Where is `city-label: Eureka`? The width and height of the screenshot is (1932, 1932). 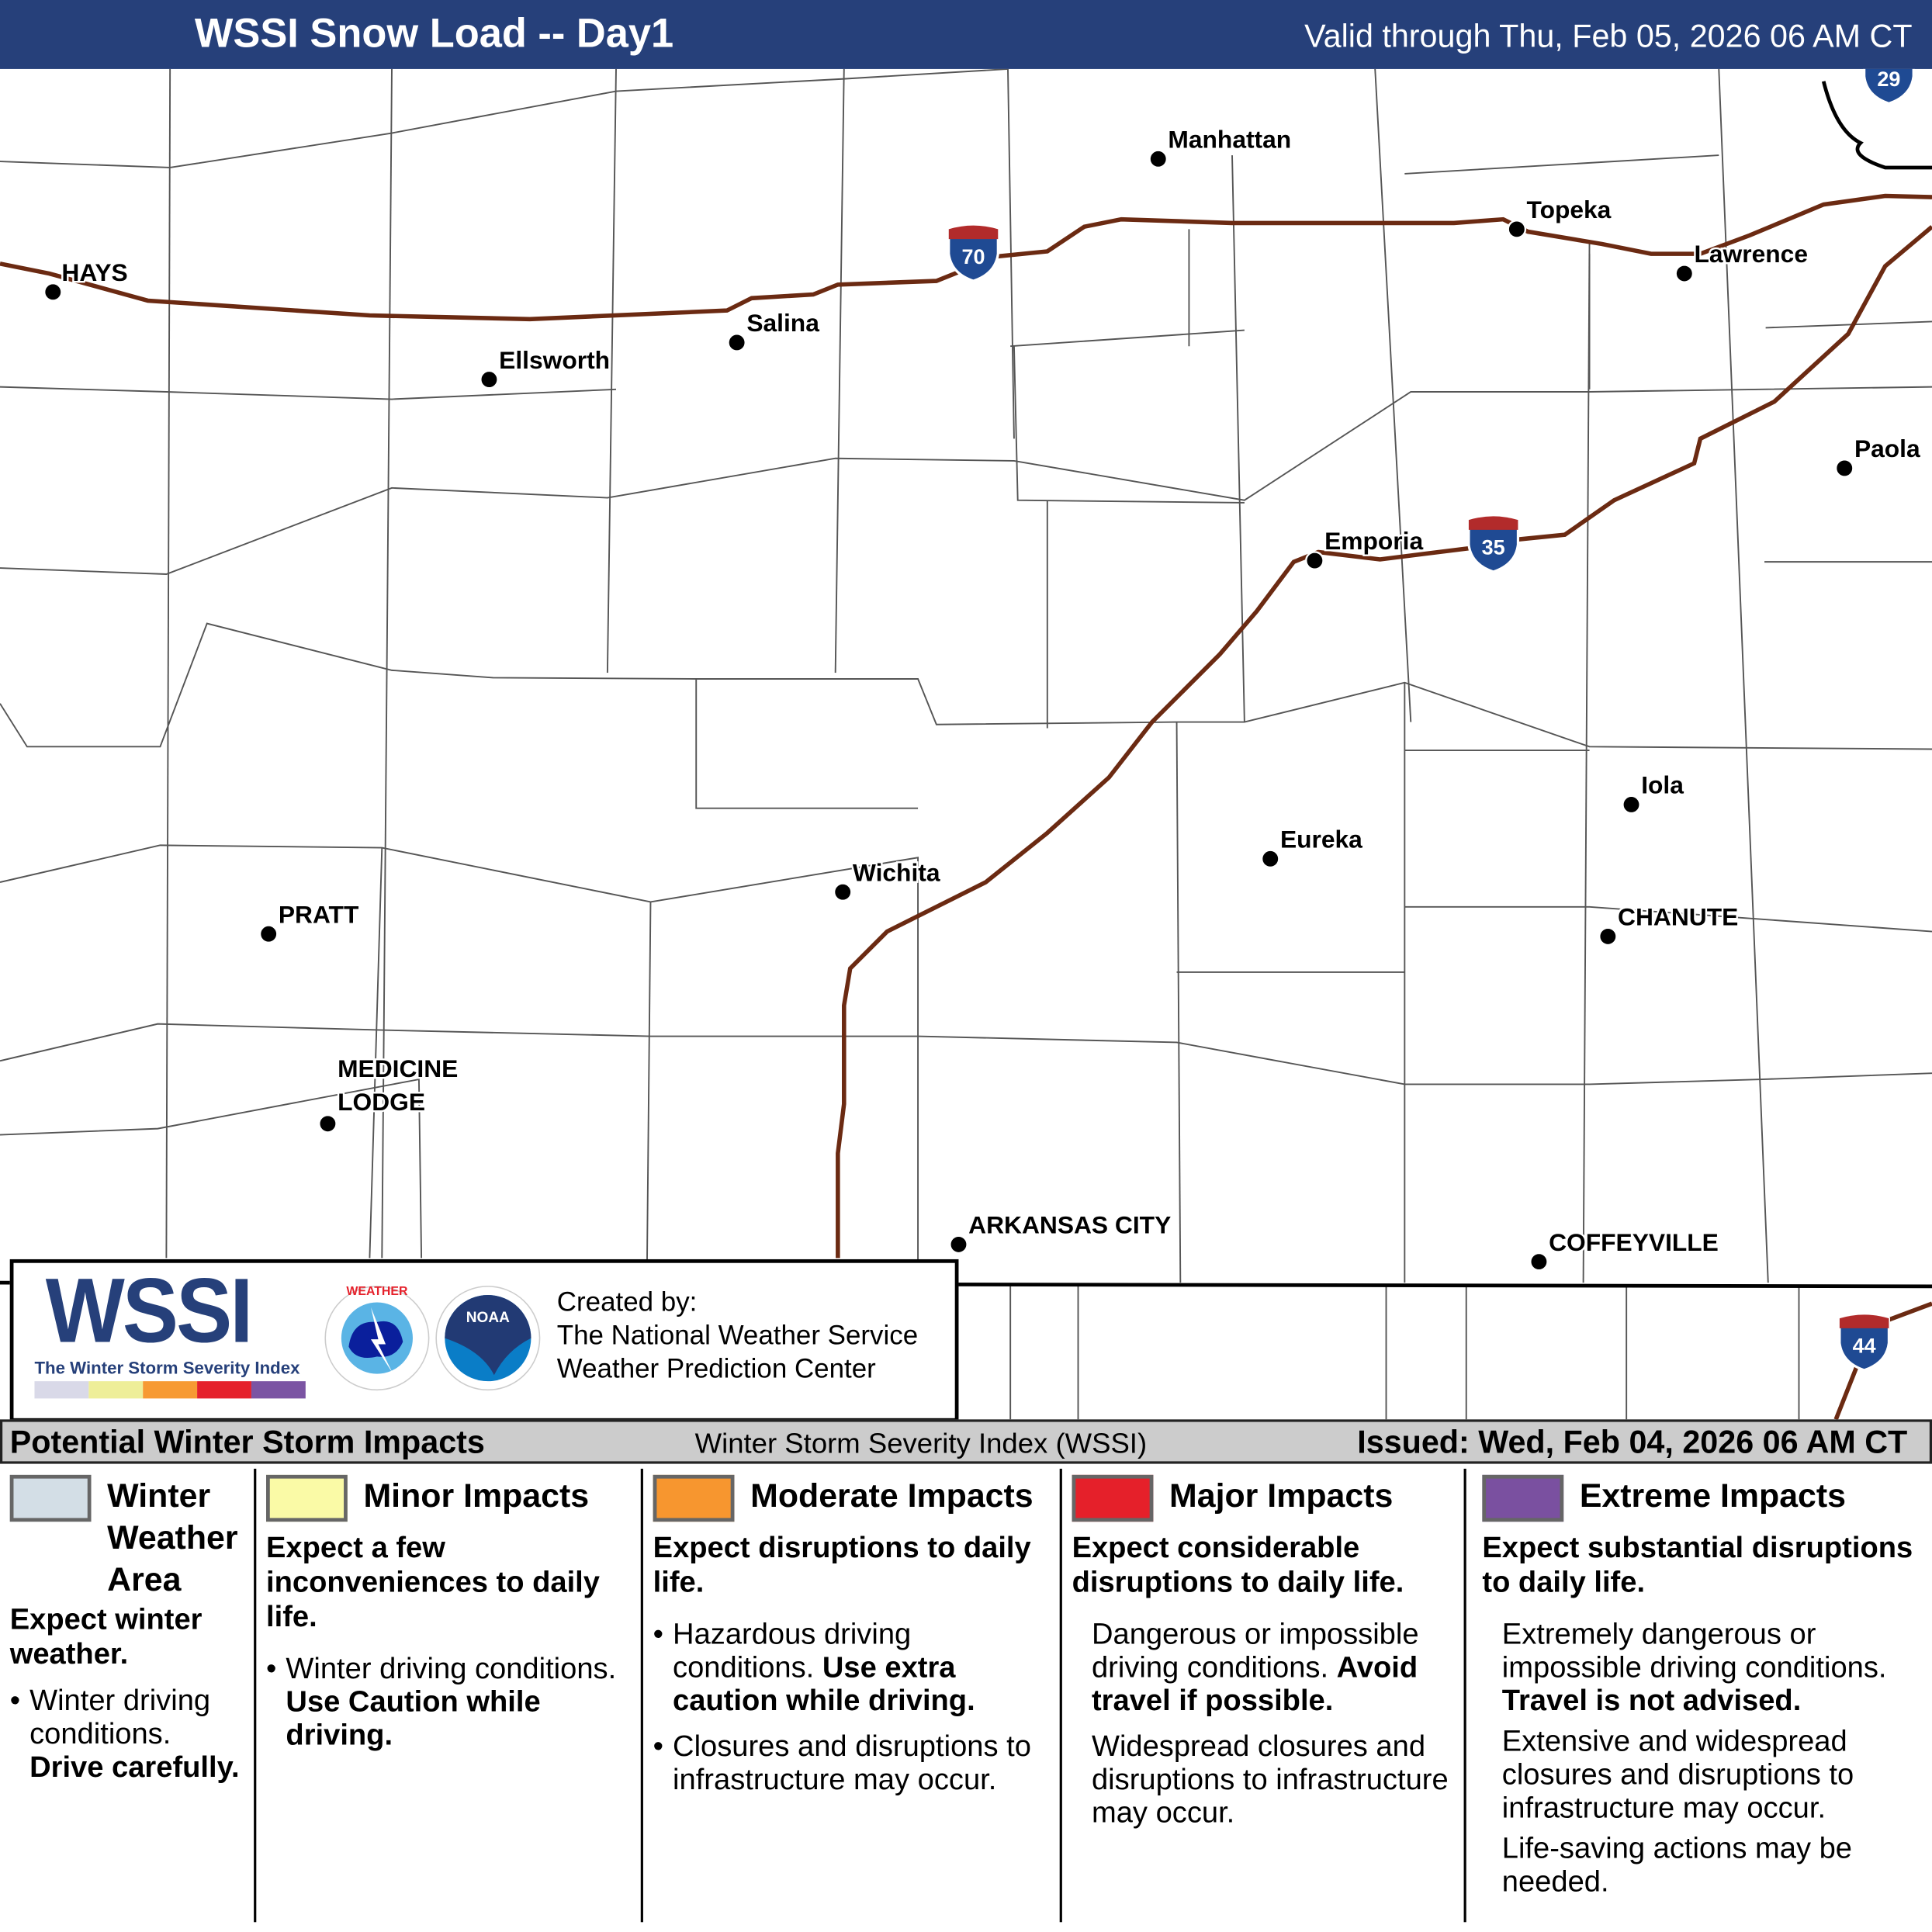 city-label: Eureka is located at coordinates (1321, 839).